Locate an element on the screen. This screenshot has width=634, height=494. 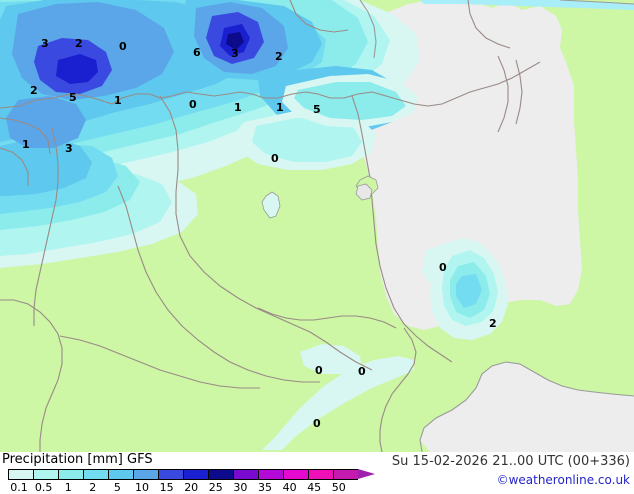
legend-overflow-arrow is located at coordinates (366, 474).